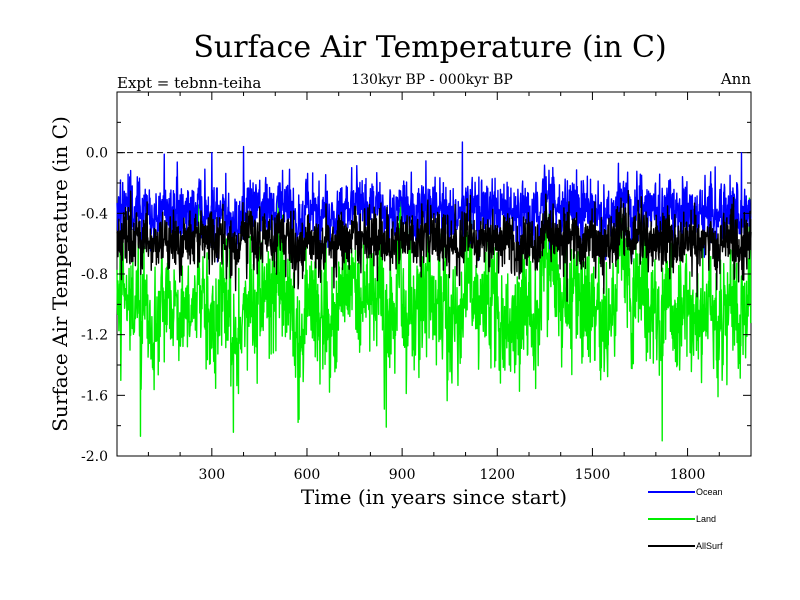  What do you see at coordinates (211, 475) in the screenshot?
I see `x-tick-label: 300` at bounding box center [211, 475].